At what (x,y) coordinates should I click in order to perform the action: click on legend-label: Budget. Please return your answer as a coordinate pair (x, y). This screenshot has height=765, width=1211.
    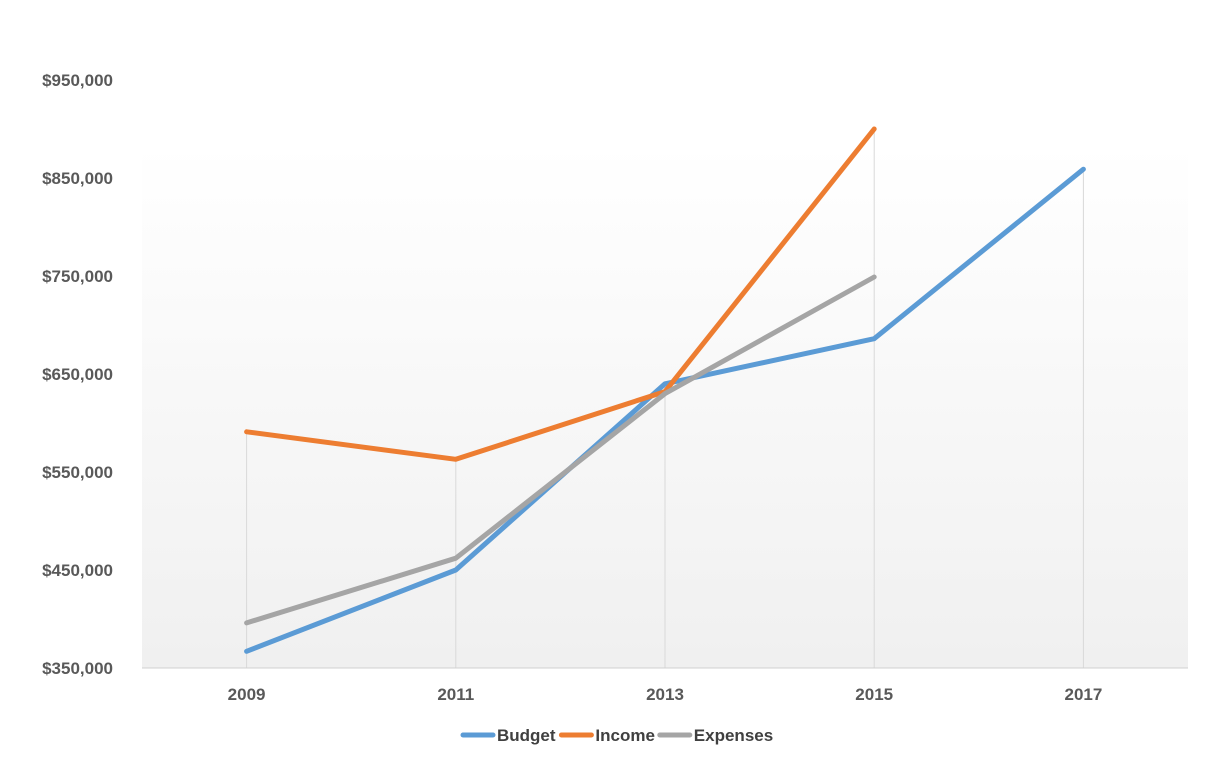
    Looking at the image, I should click on (526, 735).